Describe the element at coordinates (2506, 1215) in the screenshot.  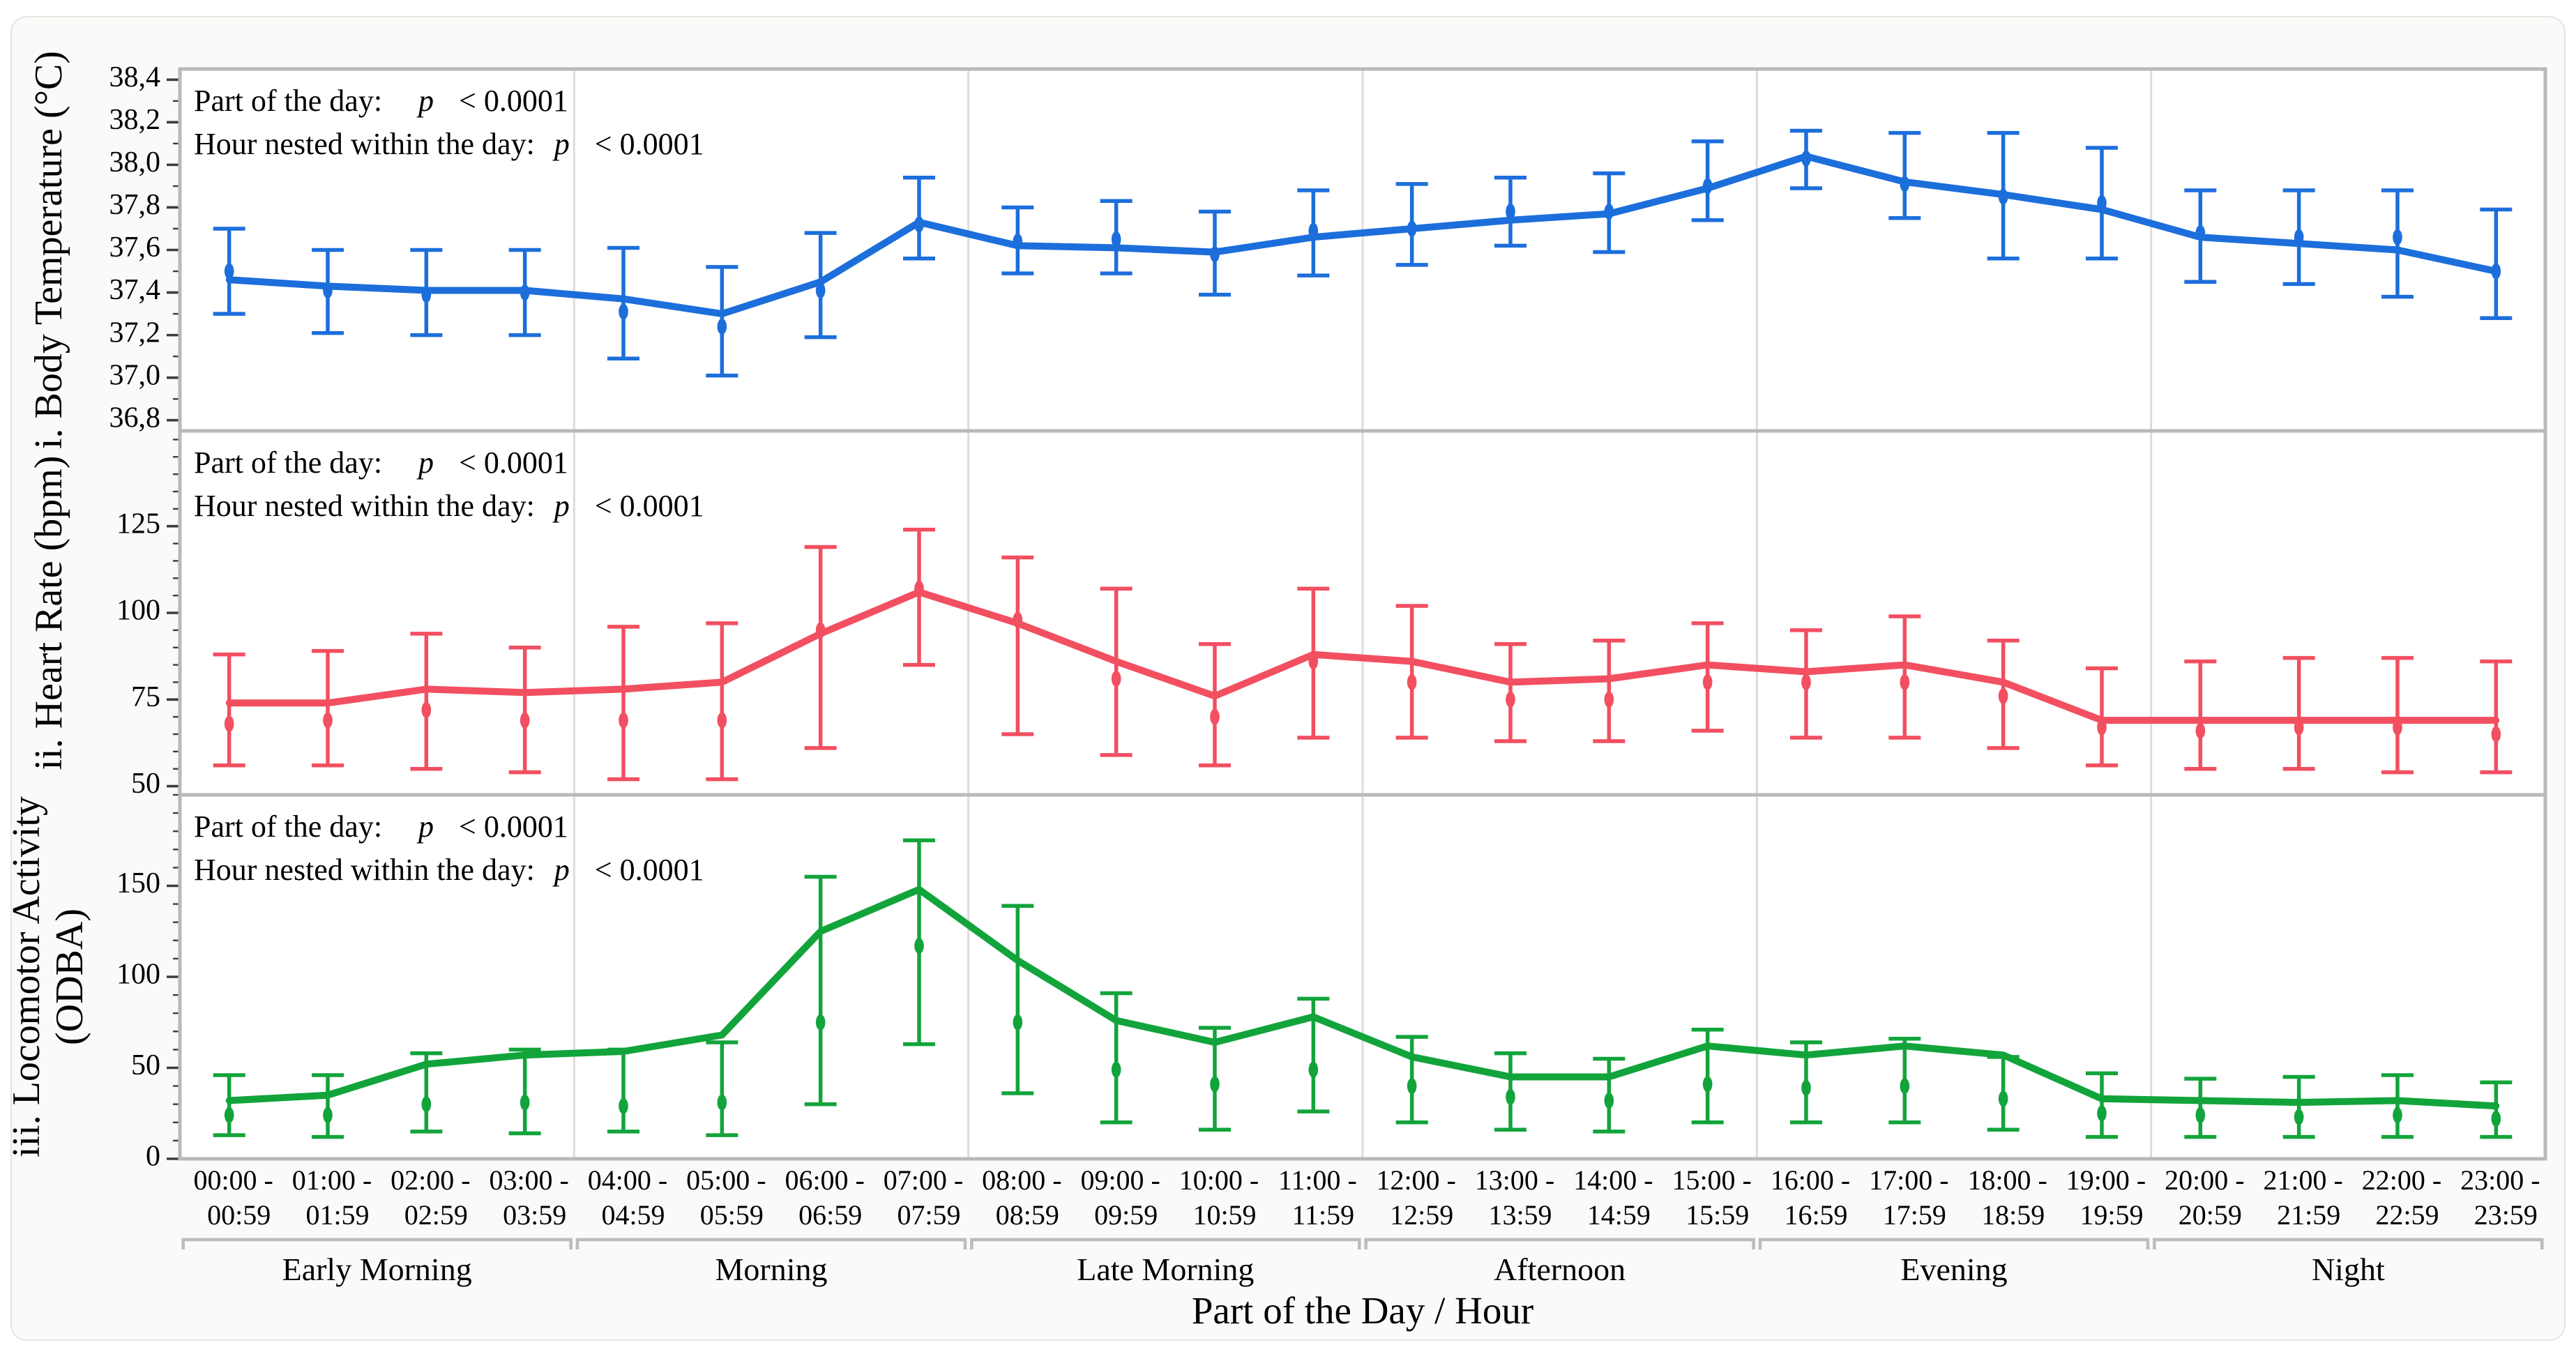
I see `x-hour-label-bottom: 23:59` at that location.